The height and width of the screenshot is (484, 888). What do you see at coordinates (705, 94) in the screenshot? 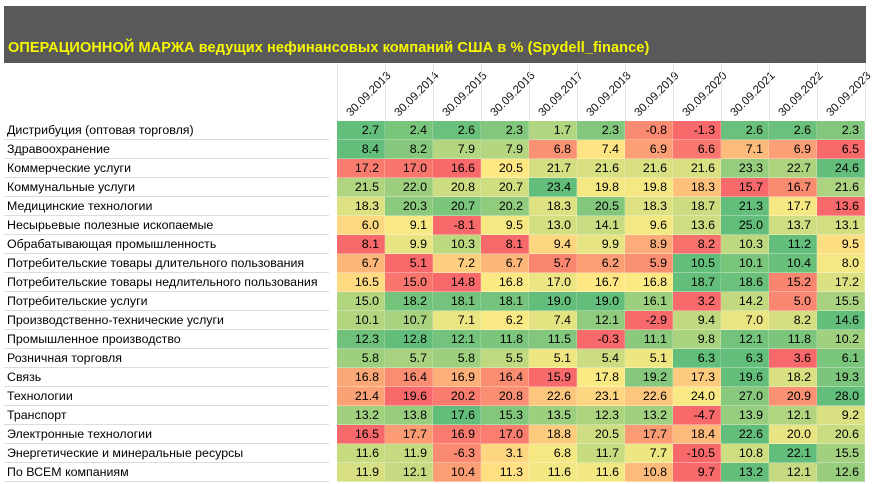
I see `column-header: 30.09.2020` at bounding box center [705, 94].